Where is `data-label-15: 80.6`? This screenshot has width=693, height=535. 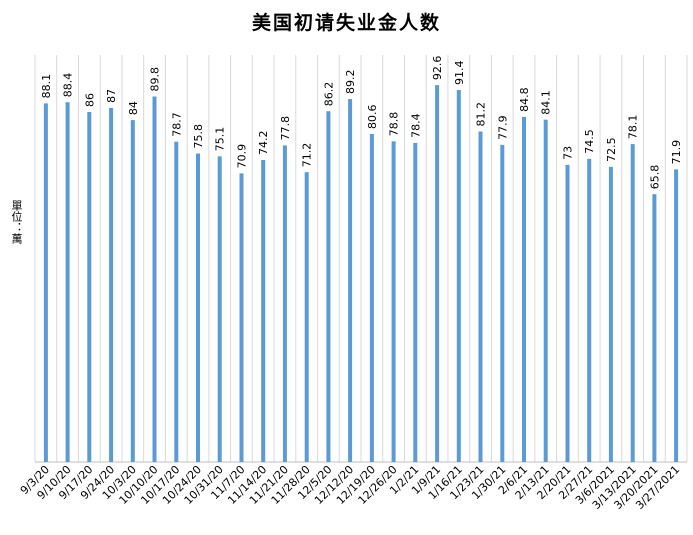
data-label-15: 80.6 is located at coordinates (372, 117).